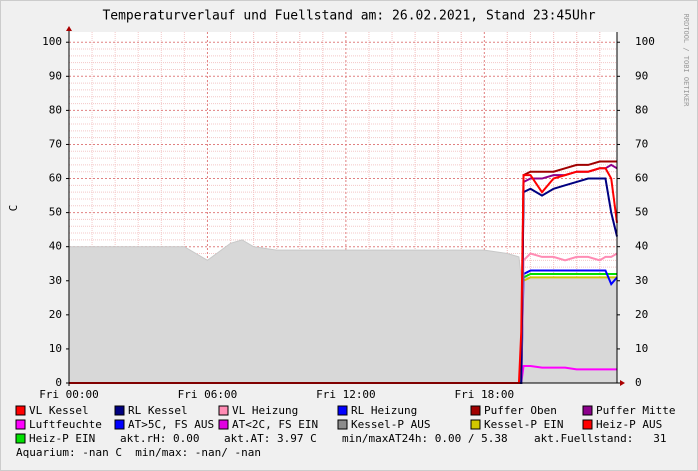  Describe the element at coordinates (55, 280) in the screenshot. I see `y-tick-label: 30` at that location.